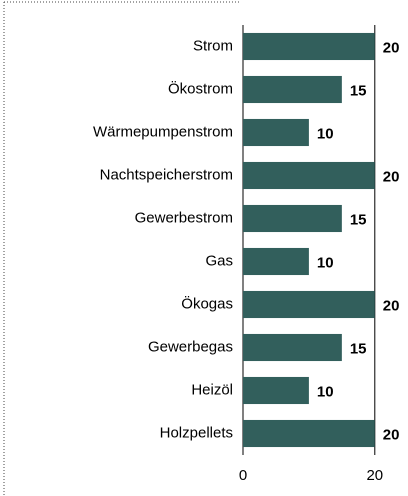 The image size is (408, 496). What do you see at coordinates (207, 303) in the screenshot?
I see `y-tick-label: Ökogas` at bounding box center [207, 303].